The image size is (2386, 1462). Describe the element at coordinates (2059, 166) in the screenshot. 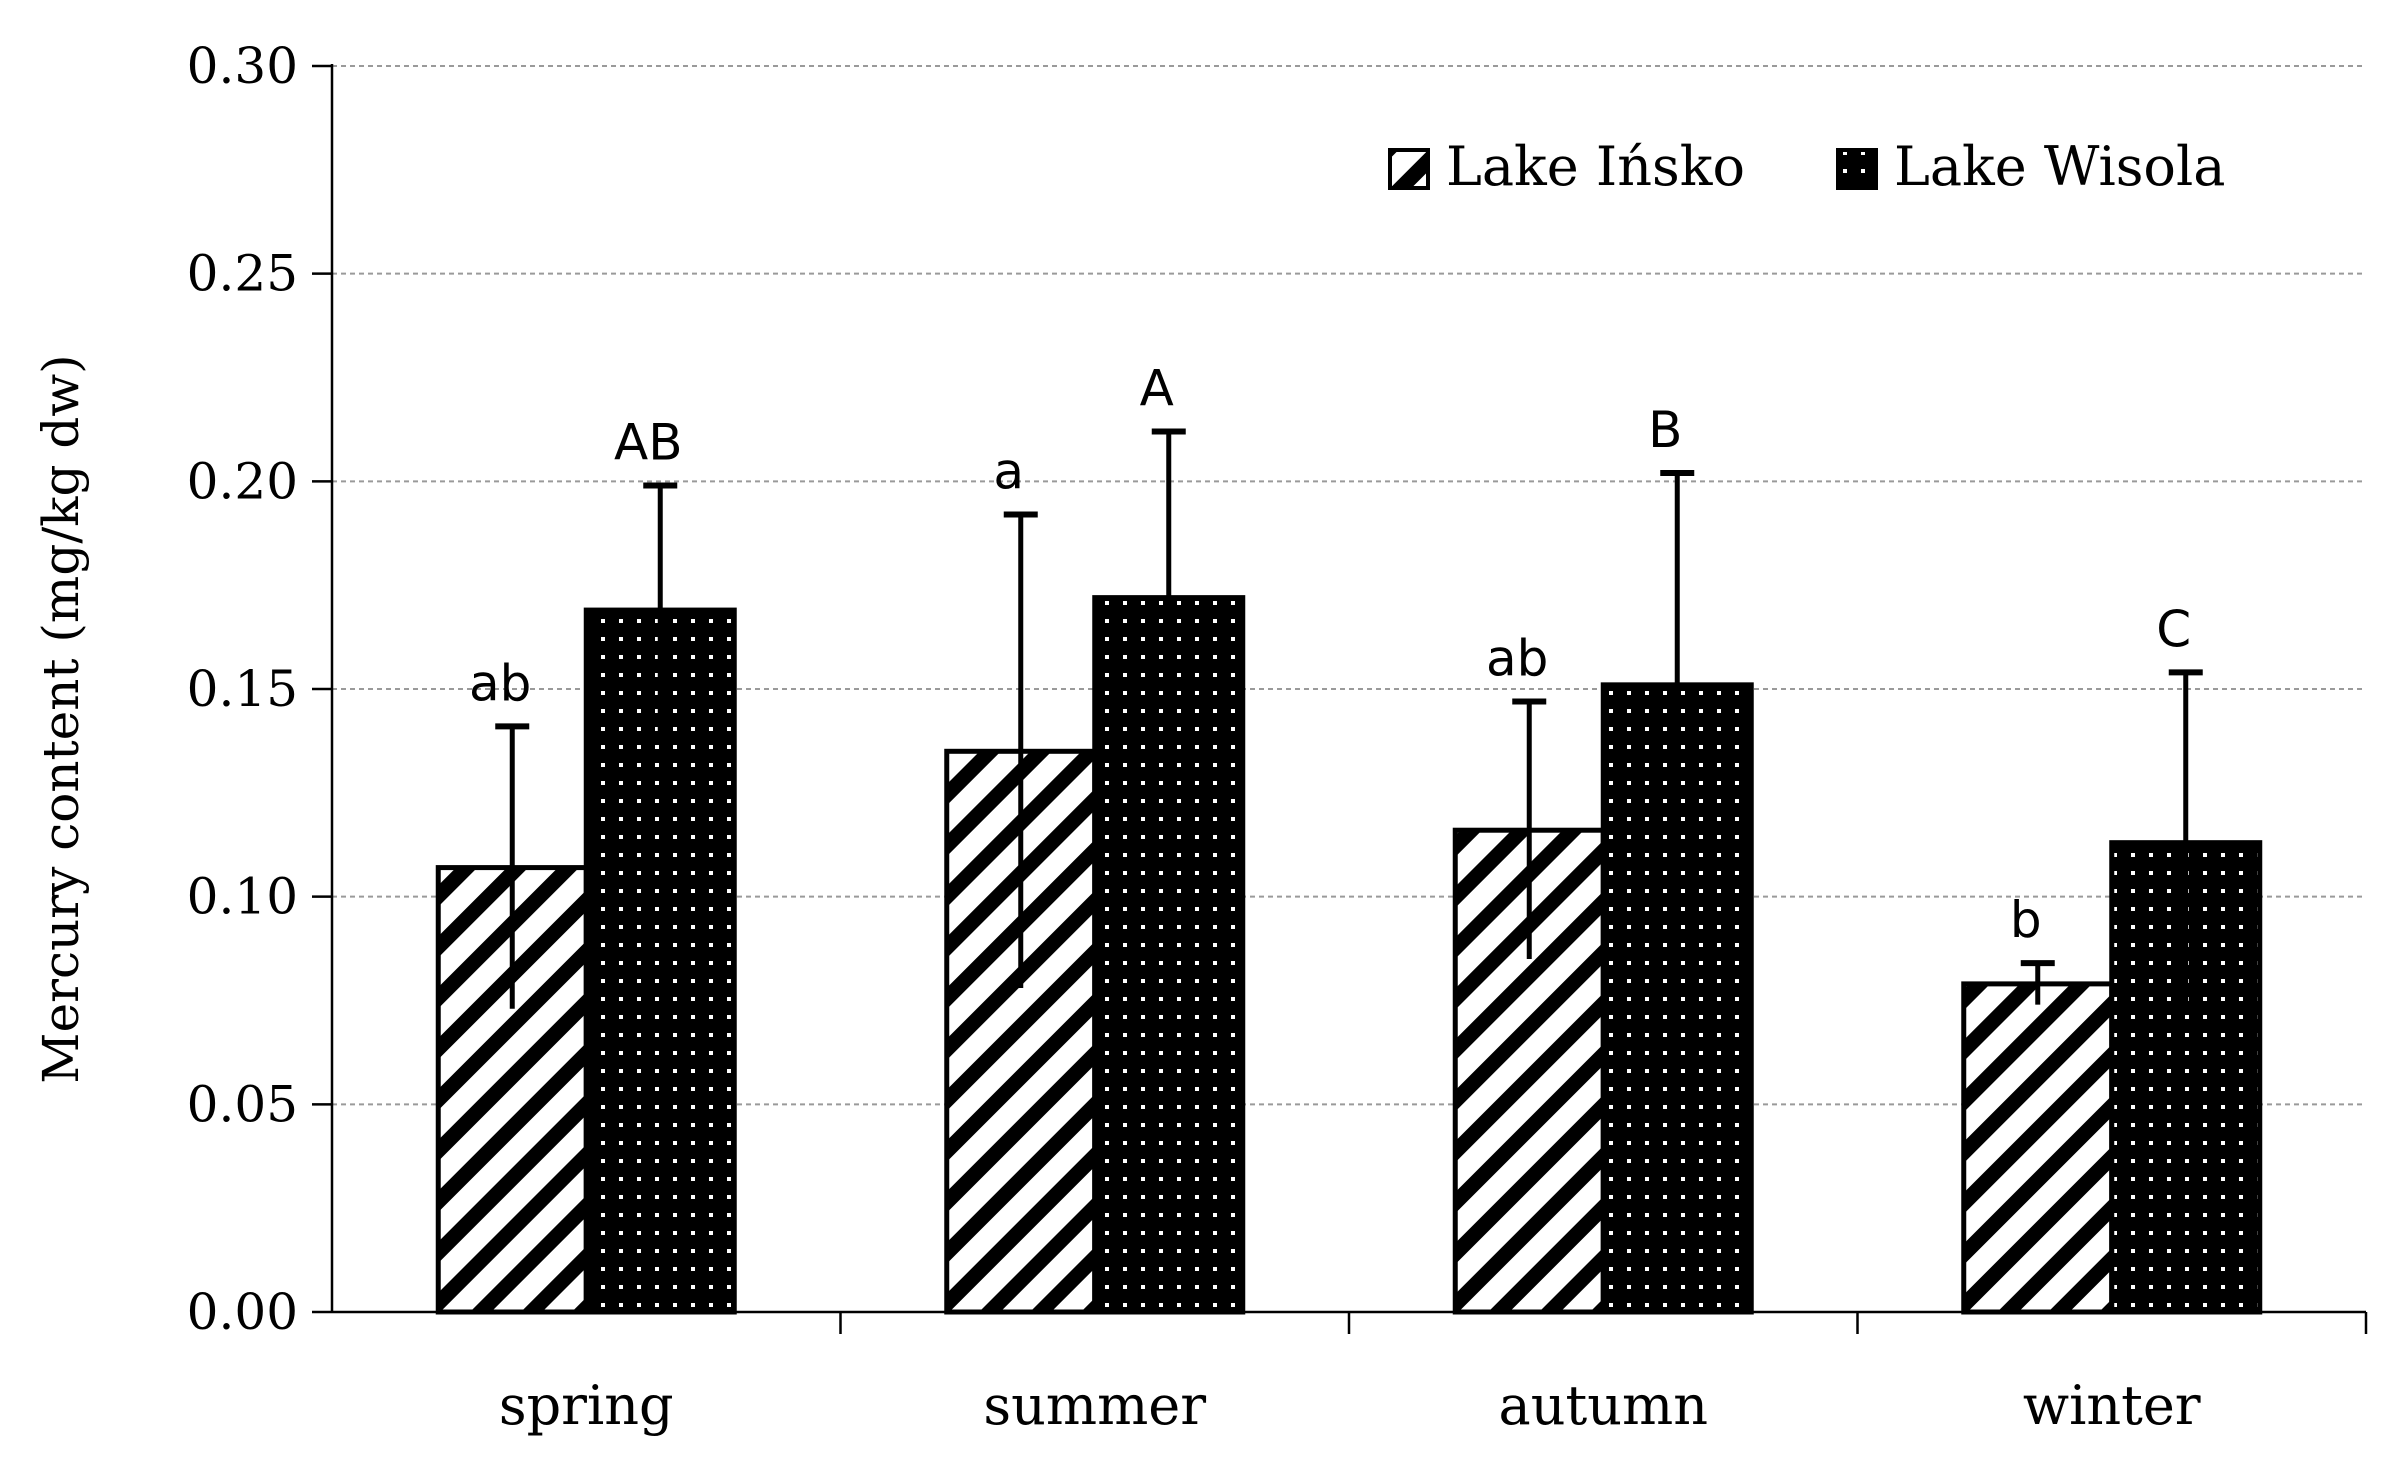

I see `legend-label: Lake Wisola` at that location.